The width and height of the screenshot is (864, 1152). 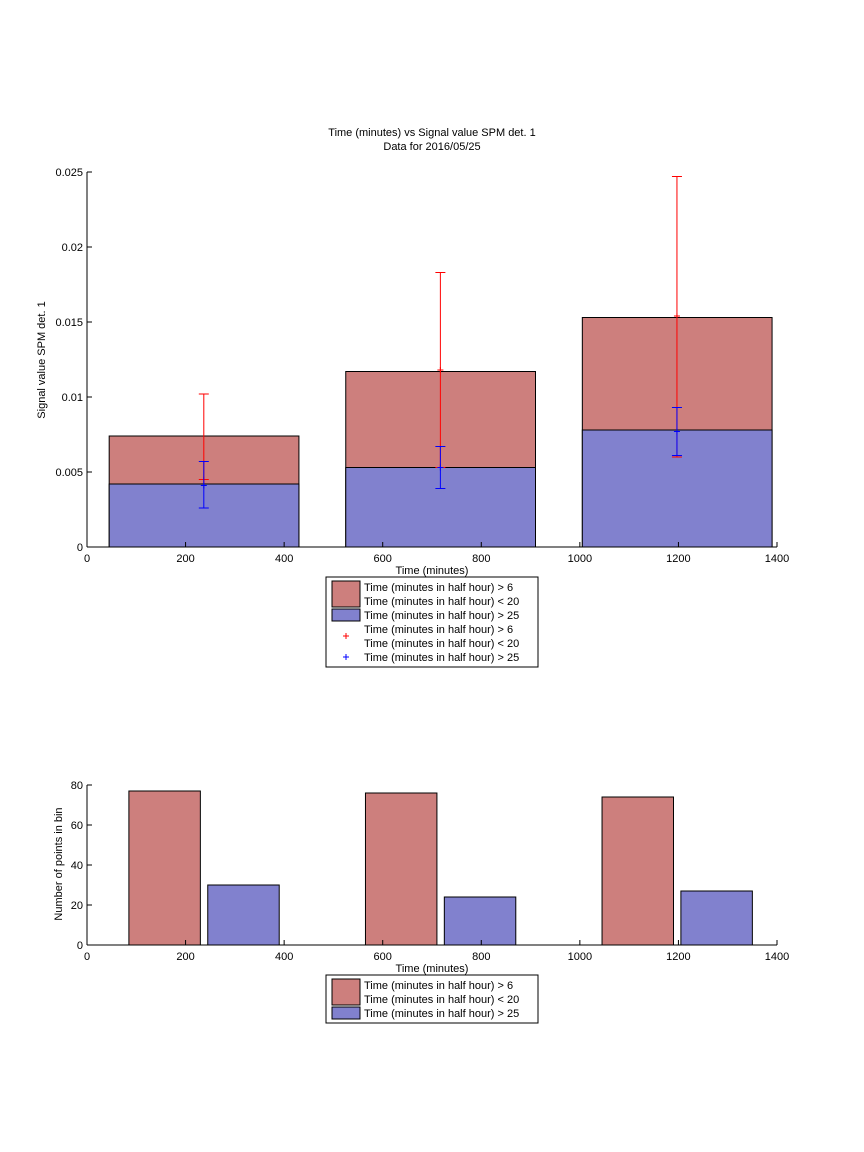 What do you see at coordinates (69, 323) in the screenshot?
I see `signal-y-tick-label: 0.015` at bounding box center [69, 323].